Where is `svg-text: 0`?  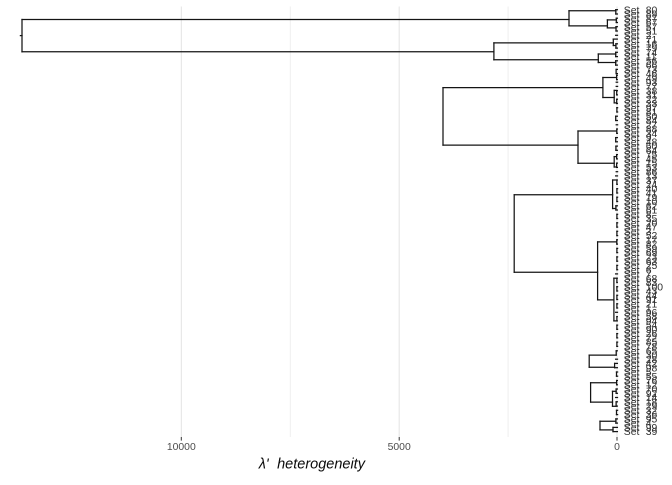
svg-text: 0 is located at coordinates (617, 447).